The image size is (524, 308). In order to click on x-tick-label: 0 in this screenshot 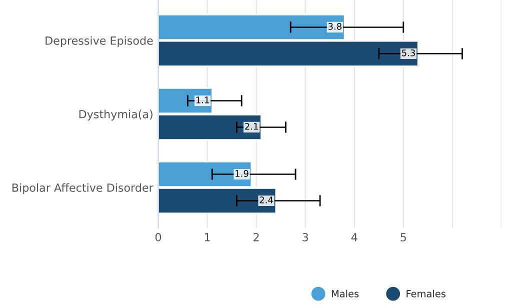, I will do `click(158, 237)`.